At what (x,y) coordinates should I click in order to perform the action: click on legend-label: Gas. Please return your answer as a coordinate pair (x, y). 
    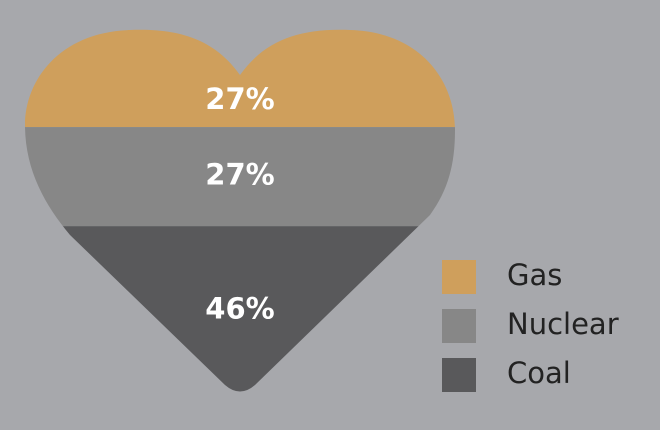
    Looking at the image, I should click on (534, 275).